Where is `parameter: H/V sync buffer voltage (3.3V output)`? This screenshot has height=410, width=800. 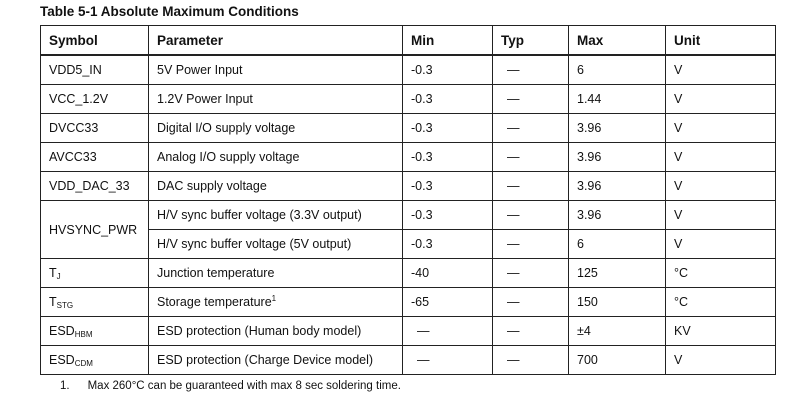 parameter: H/V sync buffer voltage (3.3V output) is located at coordinates (259, 215).